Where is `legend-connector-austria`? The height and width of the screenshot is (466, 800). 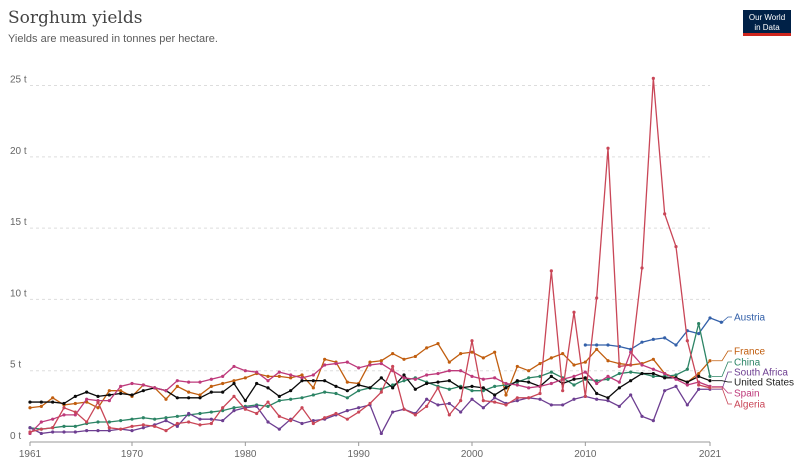
legend-connector-austria is located at coordinates (726, 319).